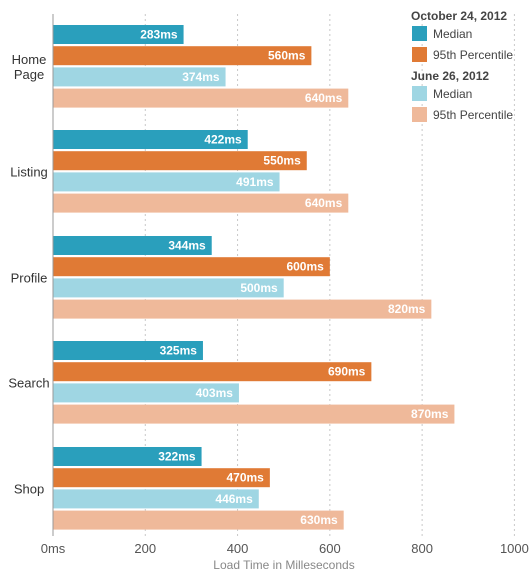  What do you see at coordinates (201, 77) in the screenshot?
I see `bar-value-label: 374ms` at bounding box center [201, 77].